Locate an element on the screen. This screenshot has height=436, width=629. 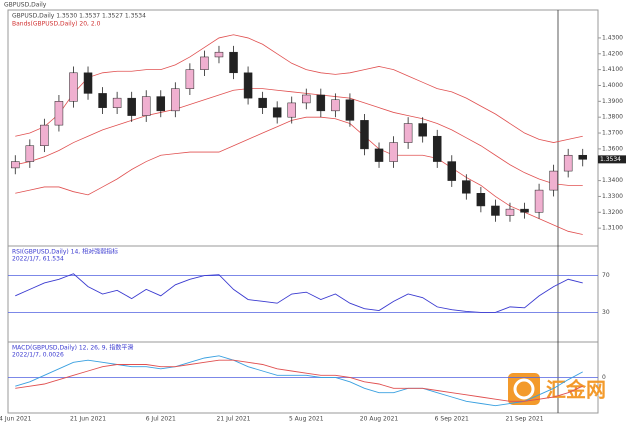
x-tick-label: 5 Aug 2021 is located at coordinates (306, 419).